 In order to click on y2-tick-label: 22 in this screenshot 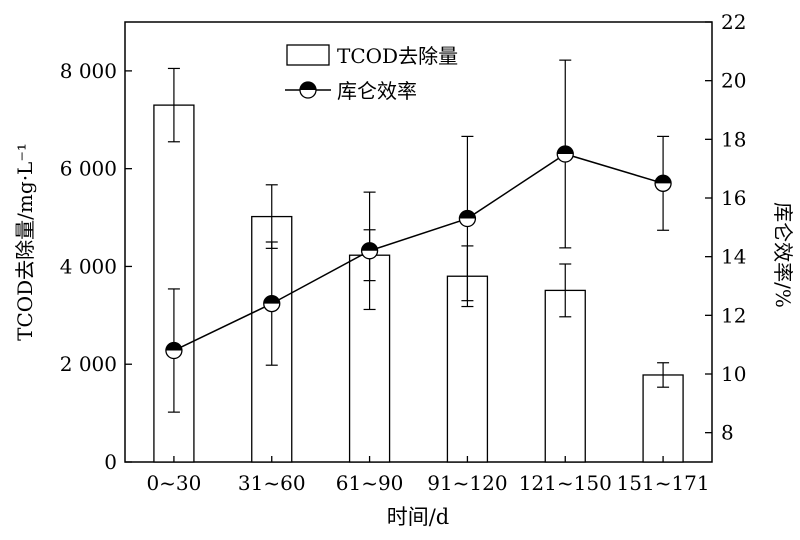, I will do `click(733, 22)`.